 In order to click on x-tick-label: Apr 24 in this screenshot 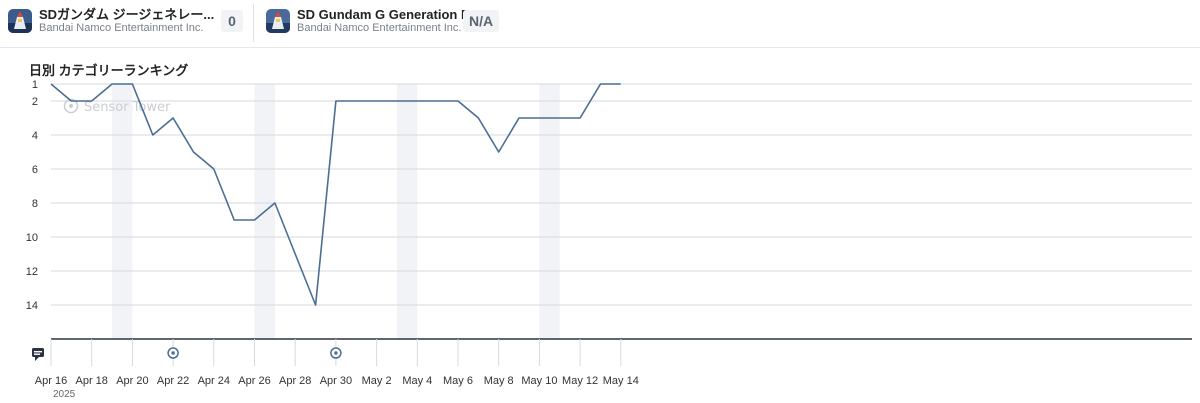, I will do `click(214, 381)`.